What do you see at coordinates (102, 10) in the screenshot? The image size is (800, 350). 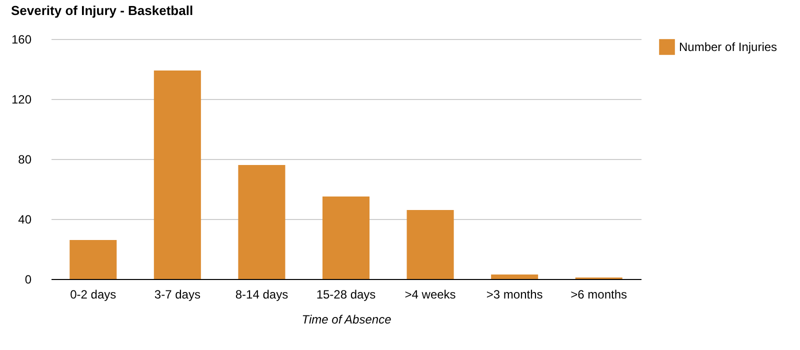 I see `chart-title: Severity of Injury - Basketball` at bounding box center [102, 10].